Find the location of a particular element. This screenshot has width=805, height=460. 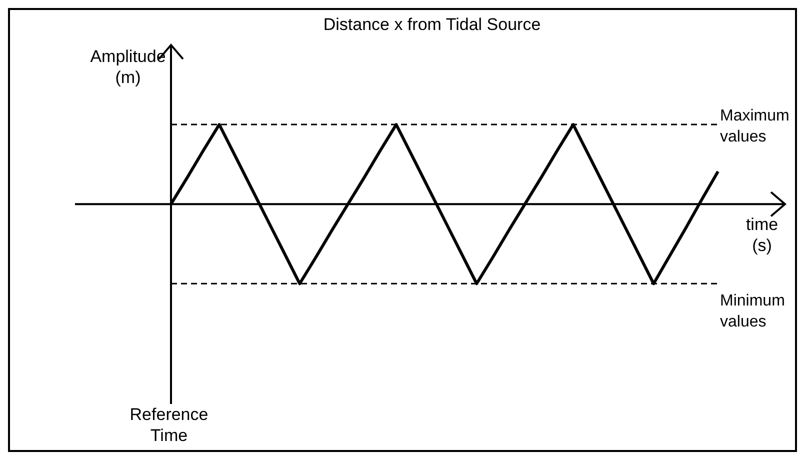

ref-line-label: Maximum values is located at coordinates (755, 127).